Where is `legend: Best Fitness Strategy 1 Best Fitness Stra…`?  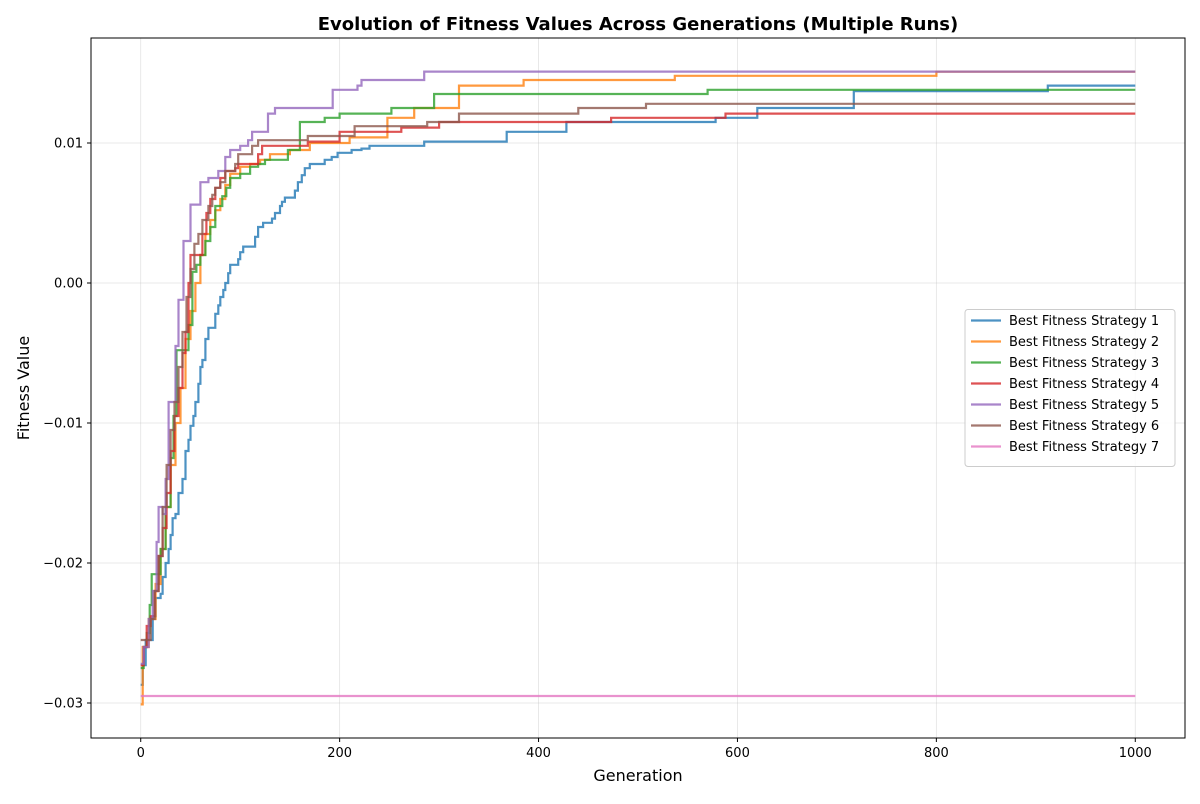 legend: Best Fitness Strategy 1 Best Fitness Stra… is located at coordinates (1070, 388).